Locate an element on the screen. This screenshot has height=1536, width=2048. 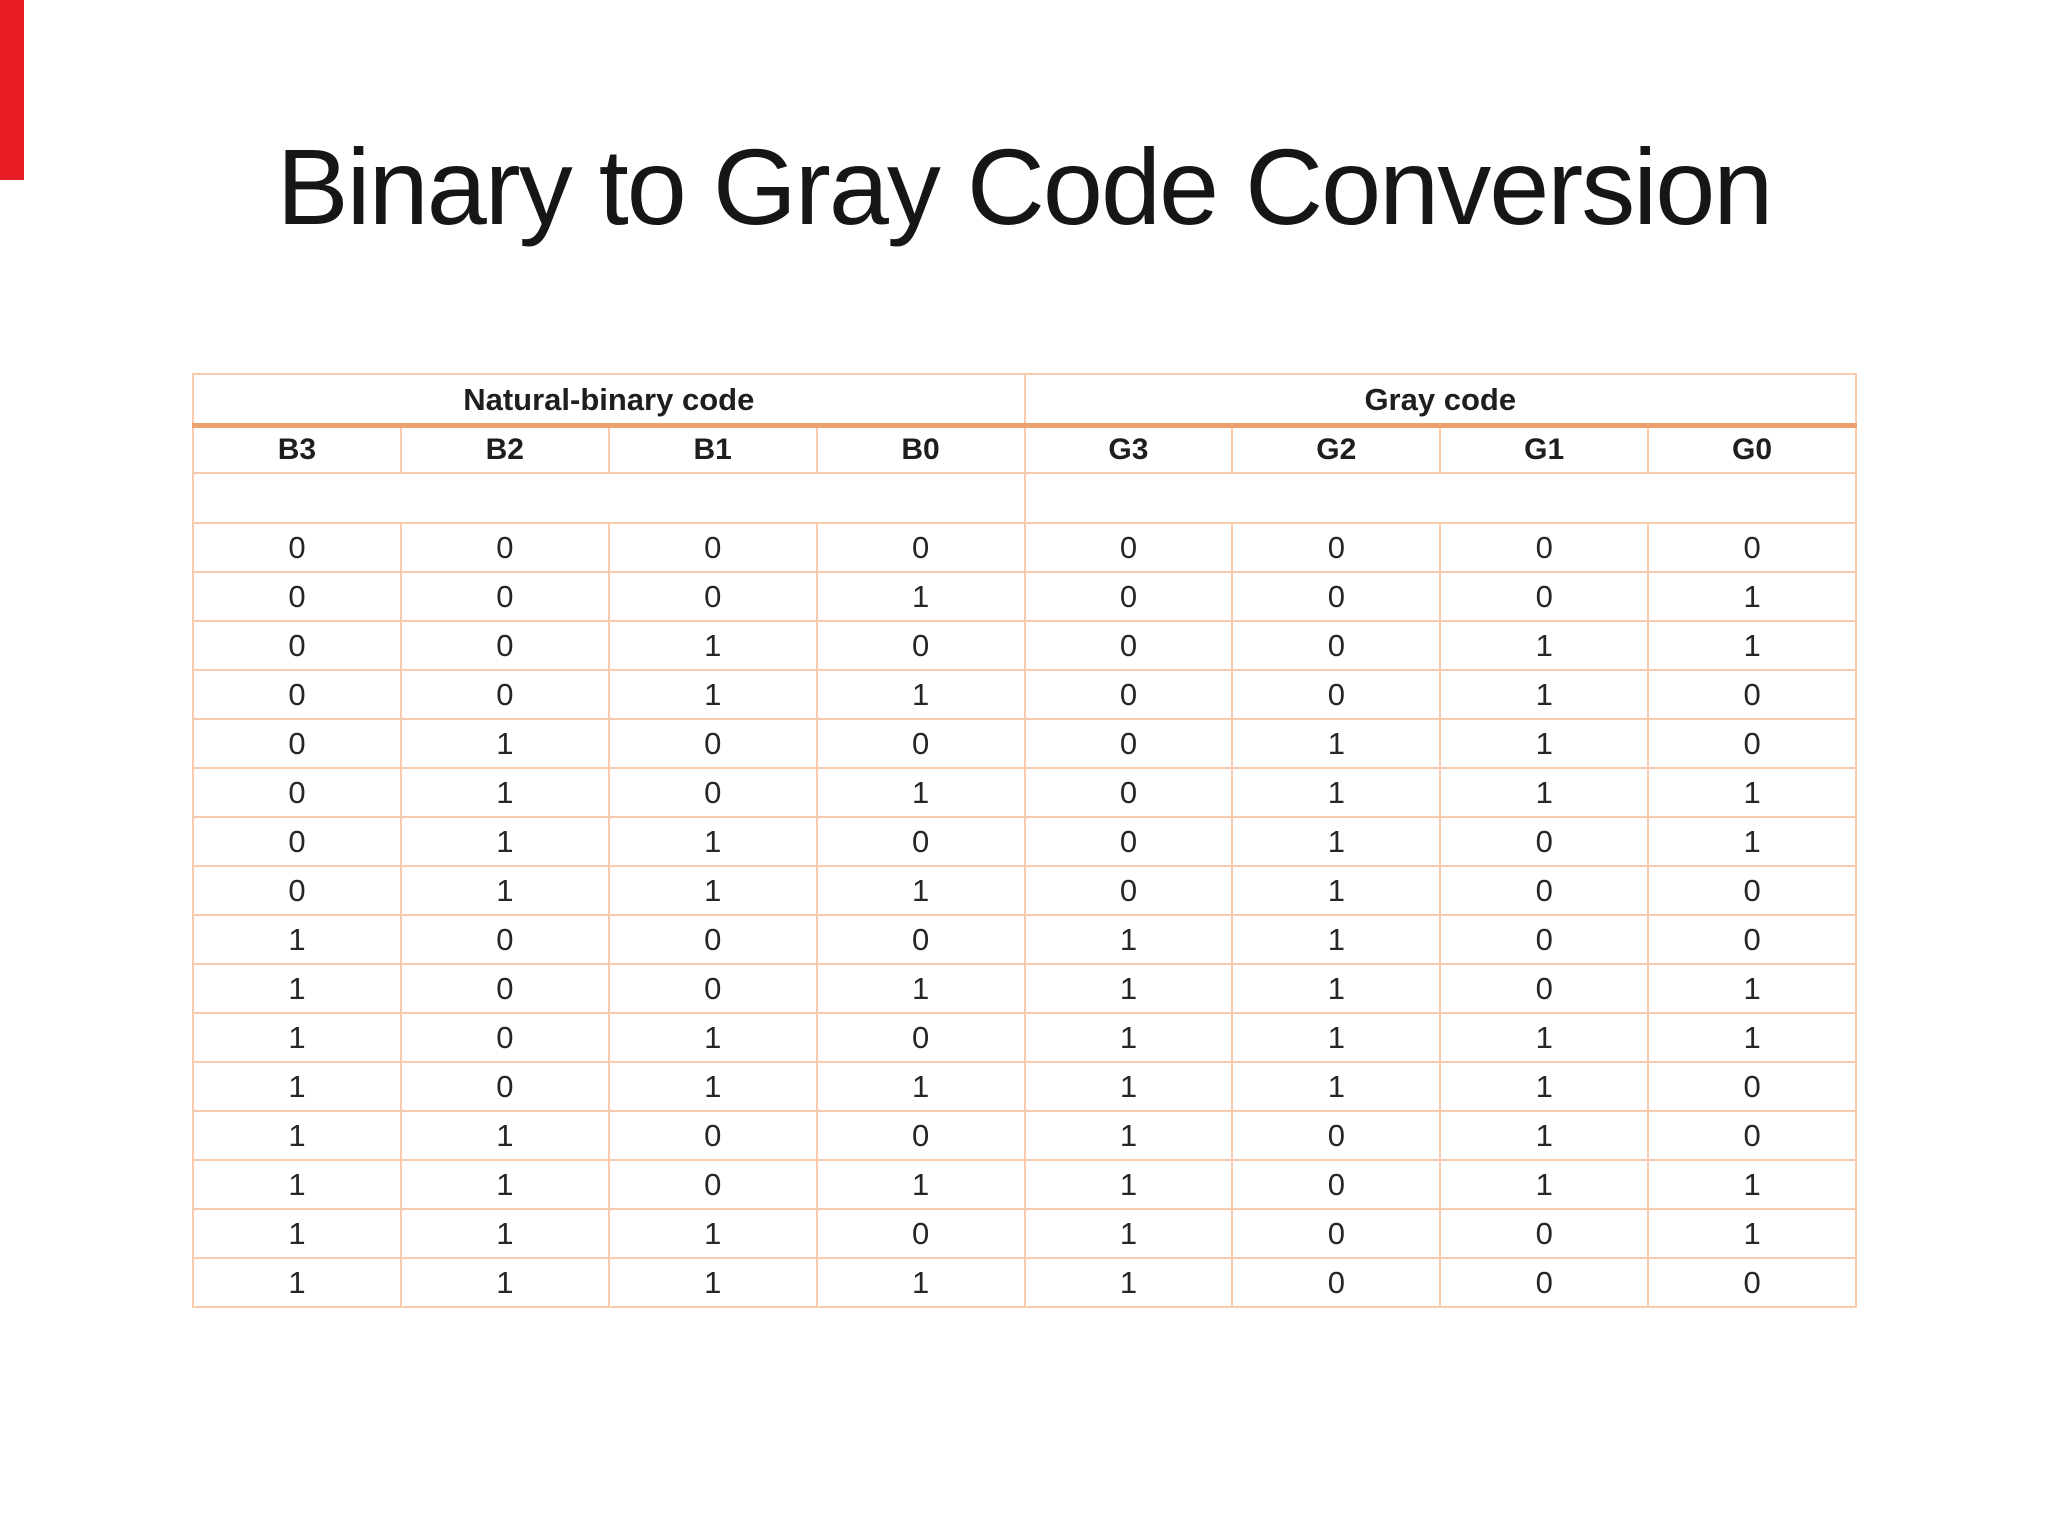
column-header-b0: B0 is located at coordinates (920, 449).